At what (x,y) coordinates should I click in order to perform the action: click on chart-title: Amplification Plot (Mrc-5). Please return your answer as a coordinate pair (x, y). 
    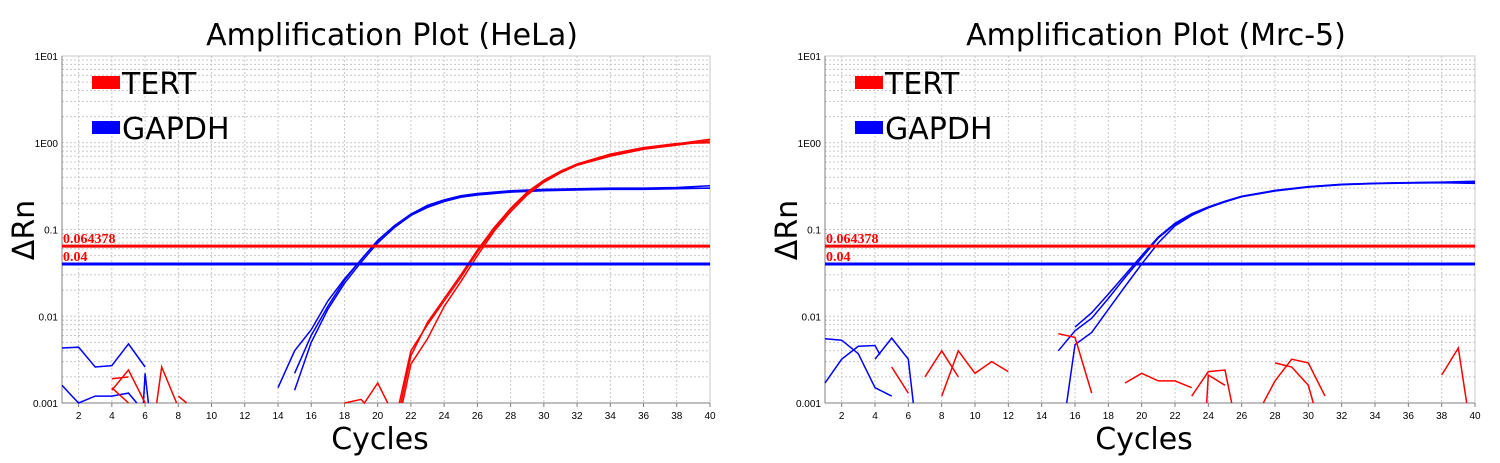
    Looking at the image, I should click on (1156, 35).